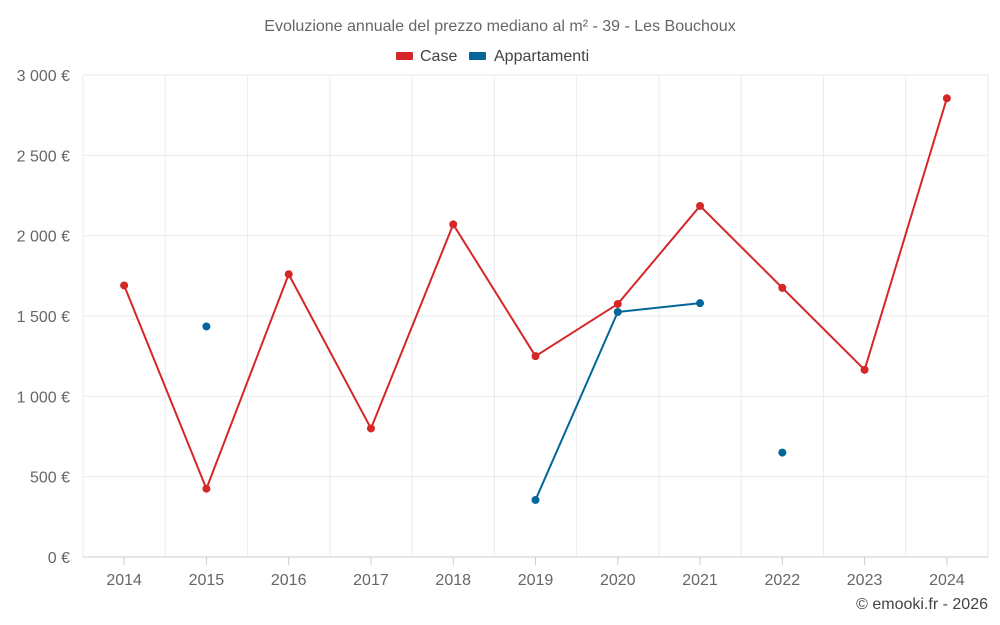  What do you see at coordinates (288, 274) in the screenshot?
I see `point-case-2016` at bounding box center [288, 274].